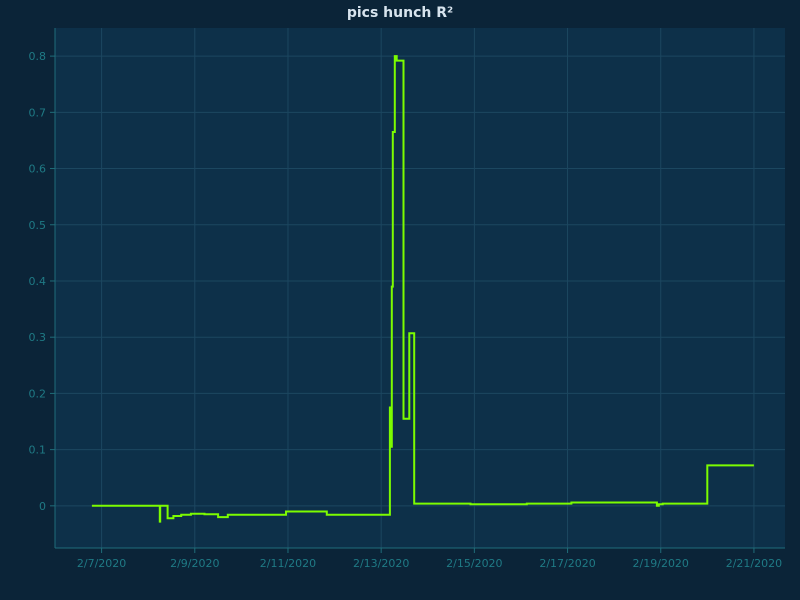  I want to click on x-tick-label: 2/13/2020, so click(381, 563).